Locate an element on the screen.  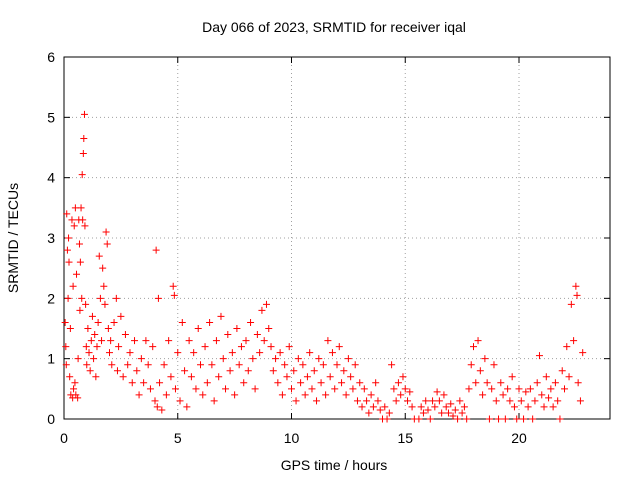
x-axis-label: GPS time / hours is located at coordinates (334, 465).